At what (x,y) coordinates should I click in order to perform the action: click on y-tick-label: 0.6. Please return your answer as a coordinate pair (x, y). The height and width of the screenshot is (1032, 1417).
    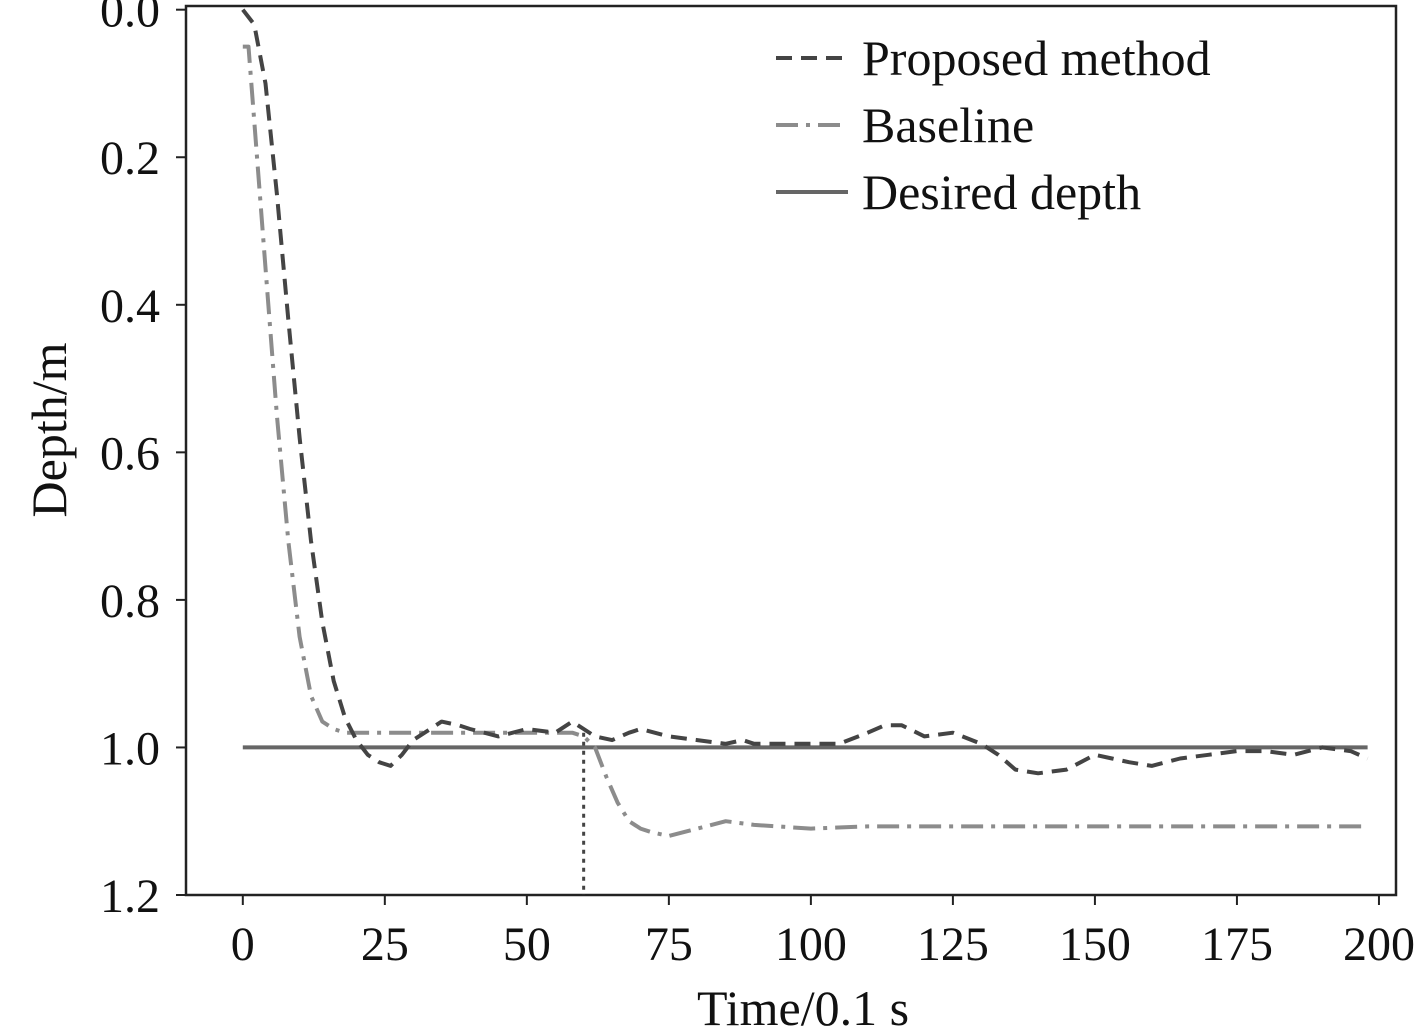
    Looking at the image, I should click on (130, 453).